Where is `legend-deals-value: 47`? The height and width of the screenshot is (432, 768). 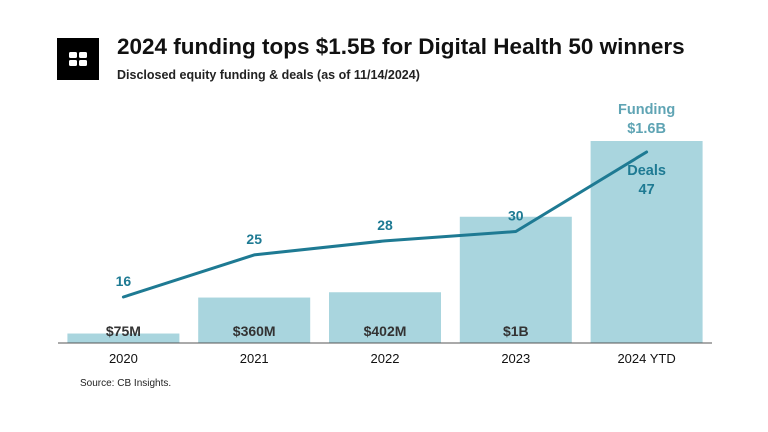
legend-deals-value: 47 is located at coordinates (647, 190).